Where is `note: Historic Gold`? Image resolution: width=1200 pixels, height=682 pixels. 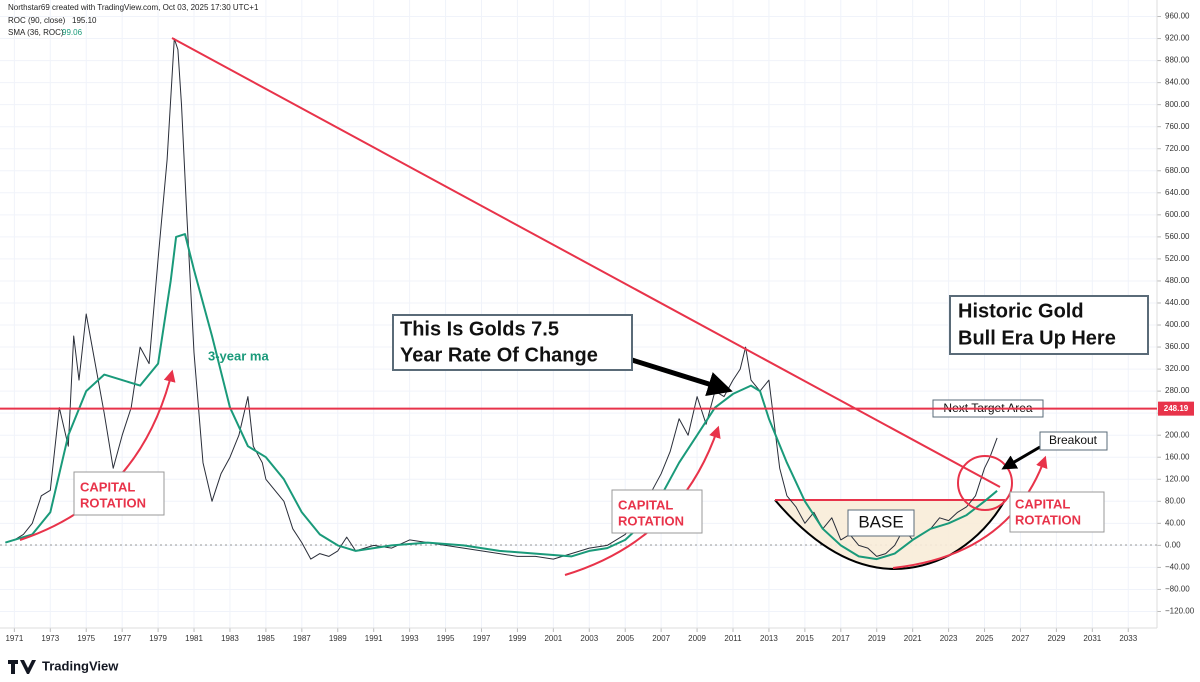 note: Historic Gold is located at coordinates (1021, 311).